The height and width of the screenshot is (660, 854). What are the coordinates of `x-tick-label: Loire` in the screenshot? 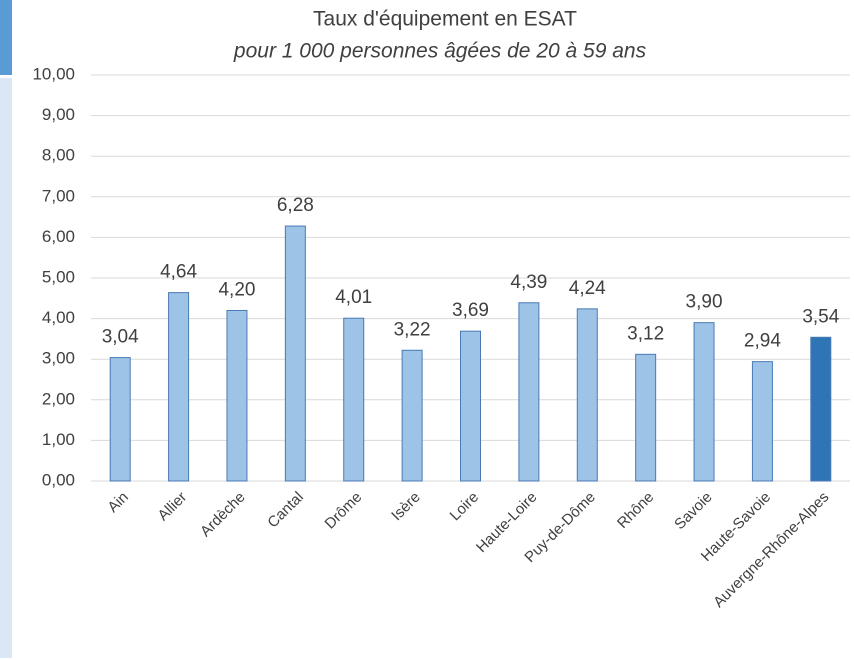 It's located at (465, 507).